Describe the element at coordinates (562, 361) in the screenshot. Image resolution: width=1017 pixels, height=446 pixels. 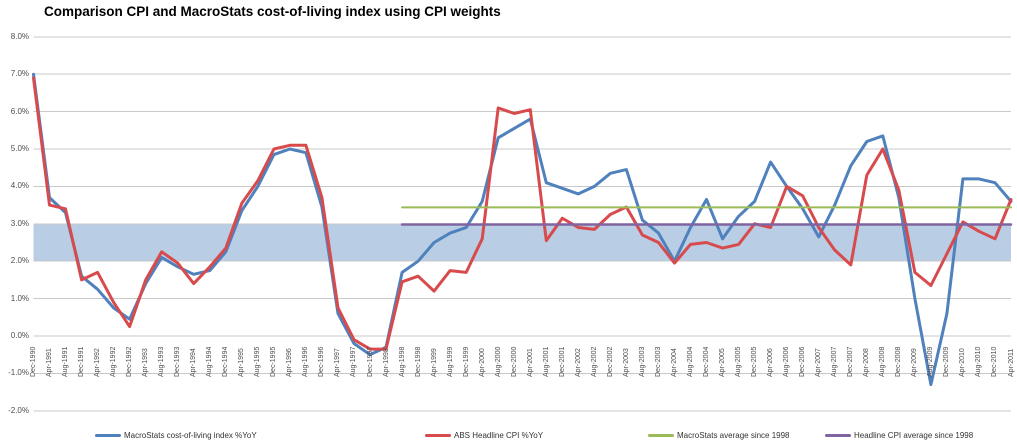
I see `x-axis-label: Dec-2001` at that location.